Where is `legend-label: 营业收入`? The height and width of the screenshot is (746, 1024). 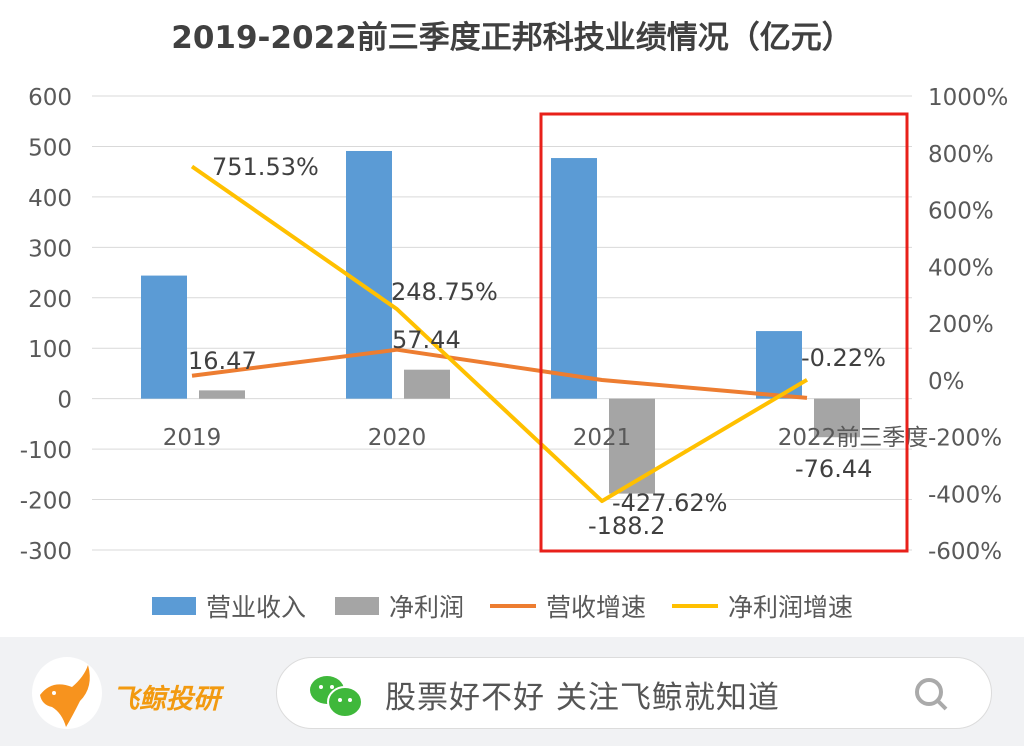 legend-label: 营业收入 is located at coordinates (256, 607).